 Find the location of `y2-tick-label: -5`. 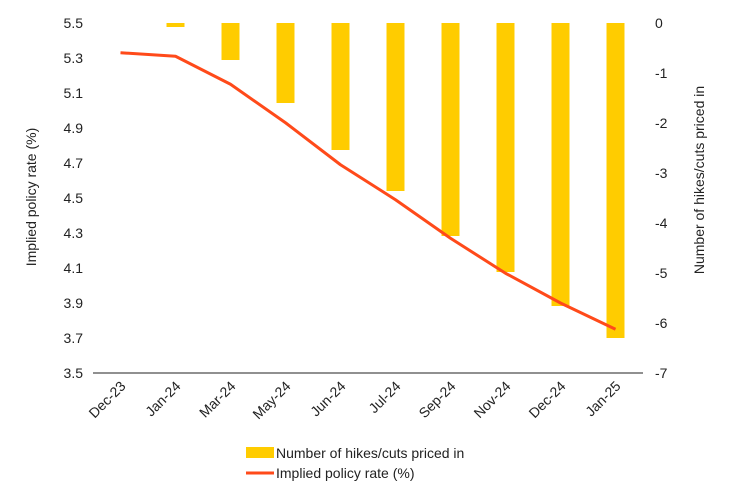

y2-tick-label: -5 is located at coordinates (661, 273).